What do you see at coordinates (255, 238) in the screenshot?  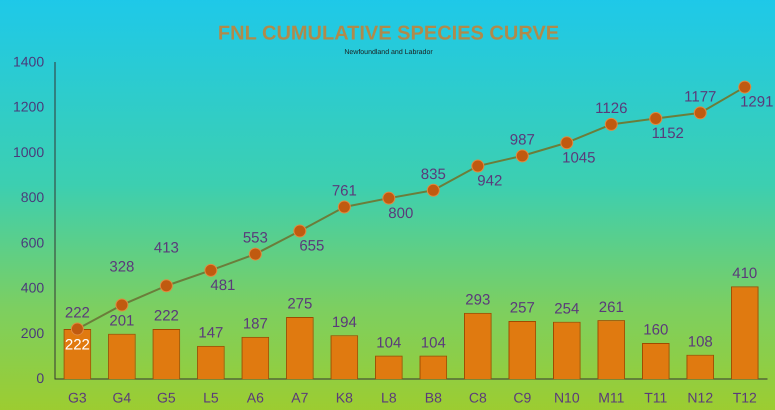 I see `data-label: 553` at bounding box center [255, 238].